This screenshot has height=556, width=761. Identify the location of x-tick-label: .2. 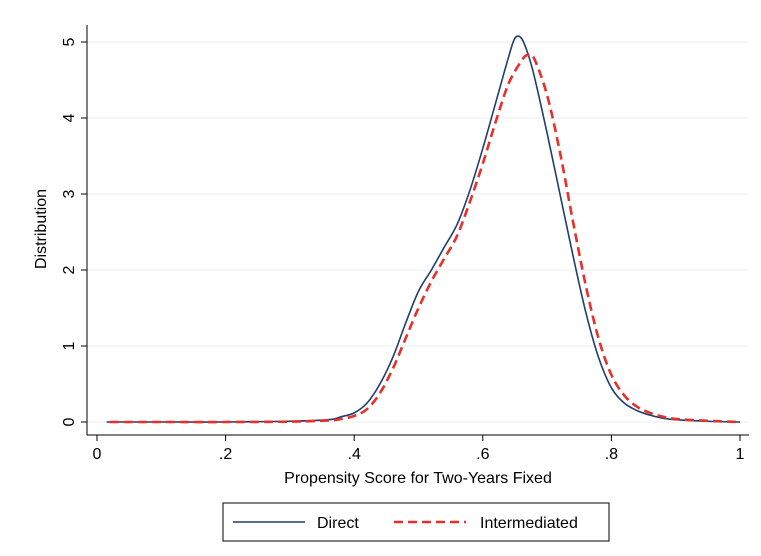
(225, 454).